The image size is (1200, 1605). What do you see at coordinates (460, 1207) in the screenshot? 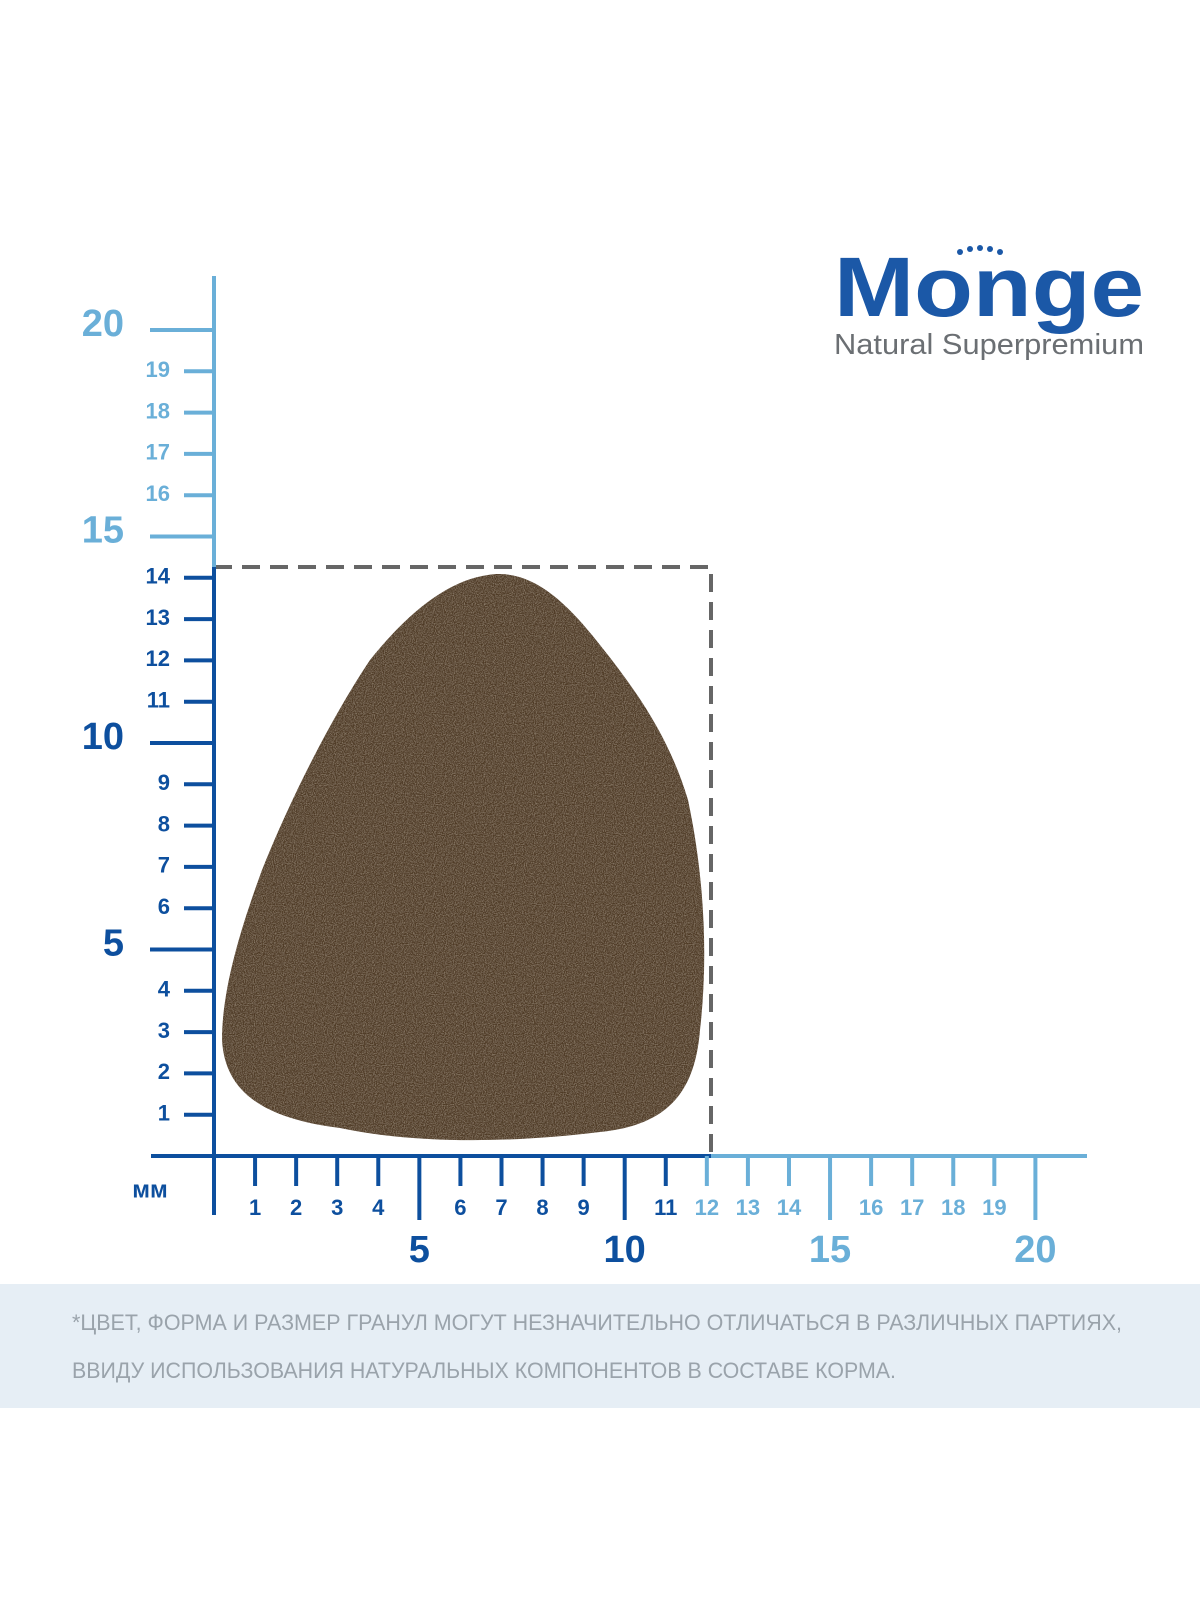
I see `x-tick-label: 6` at bounding box center [460, 1207].